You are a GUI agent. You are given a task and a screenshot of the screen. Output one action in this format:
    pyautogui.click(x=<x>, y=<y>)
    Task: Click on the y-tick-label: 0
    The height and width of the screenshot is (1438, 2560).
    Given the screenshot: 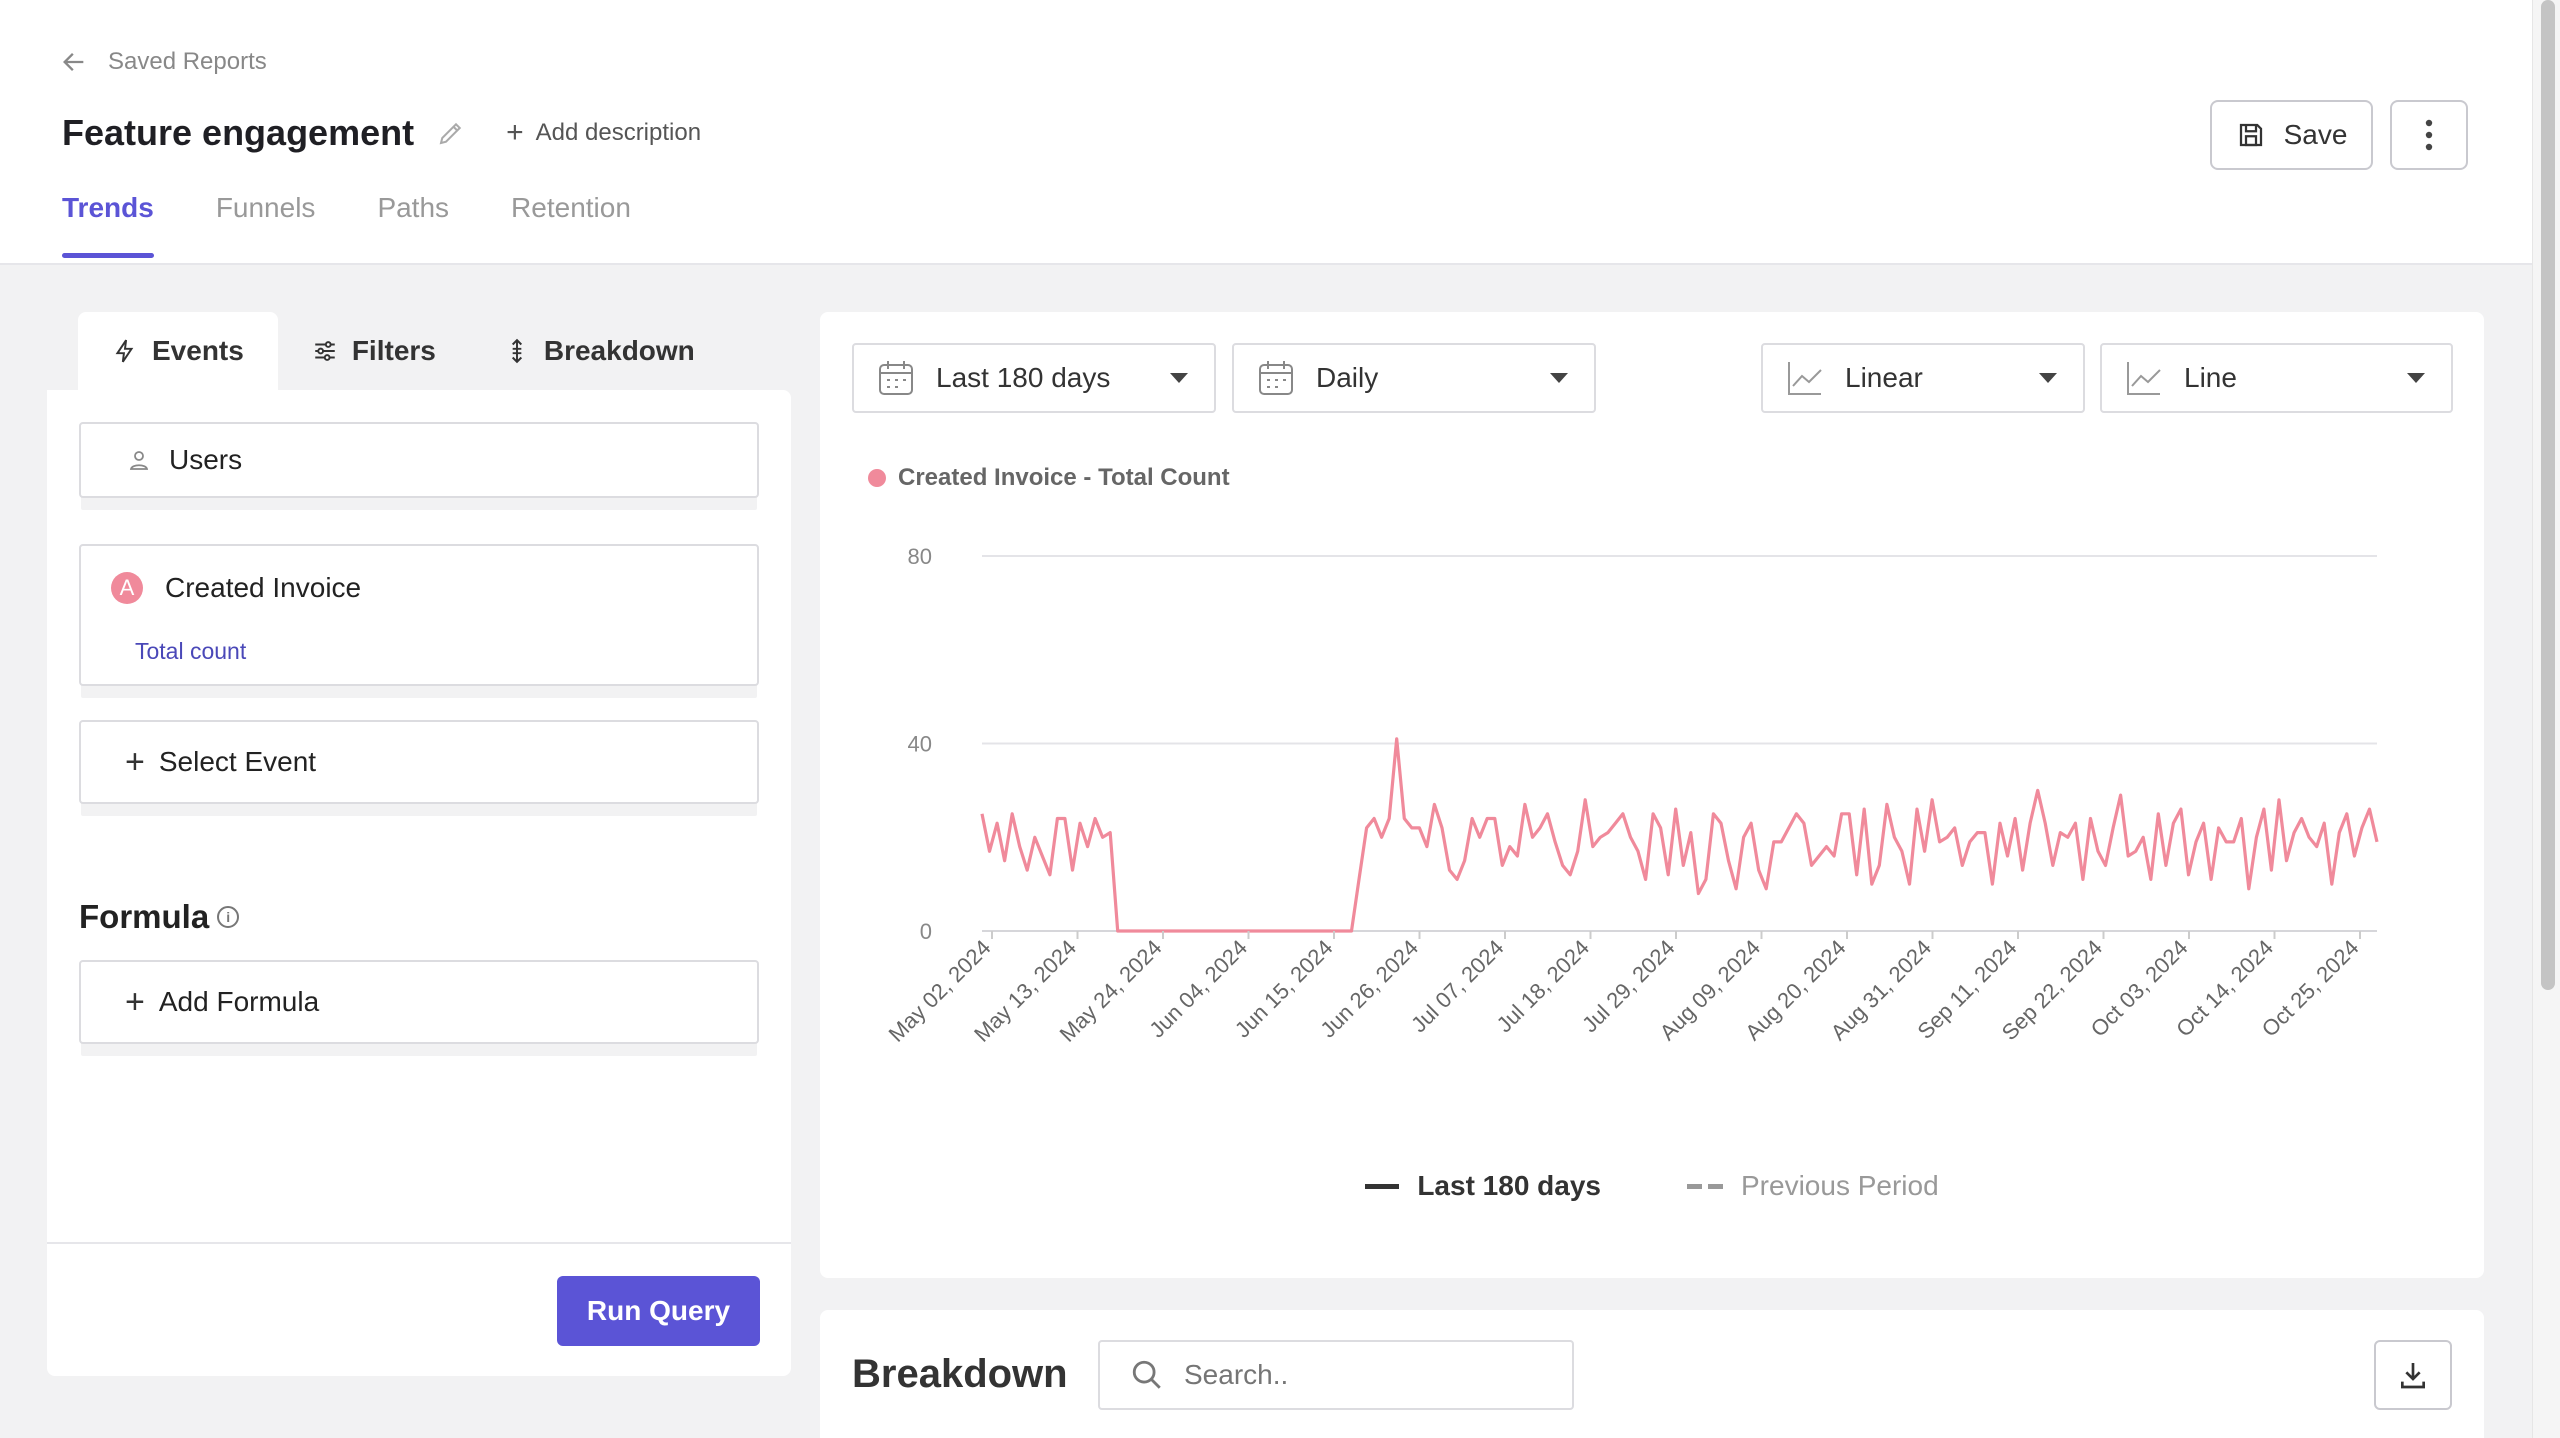 What is the action you would take?
    pyautogui.click(x=926, y=931)
    